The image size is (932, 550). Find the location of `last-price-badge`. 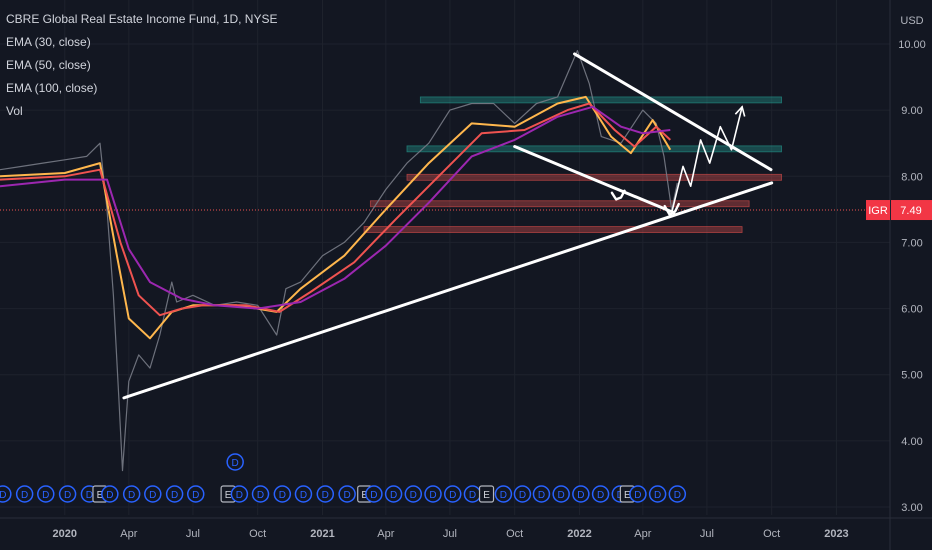

last-price-badge is located at coordinates (911, 210).